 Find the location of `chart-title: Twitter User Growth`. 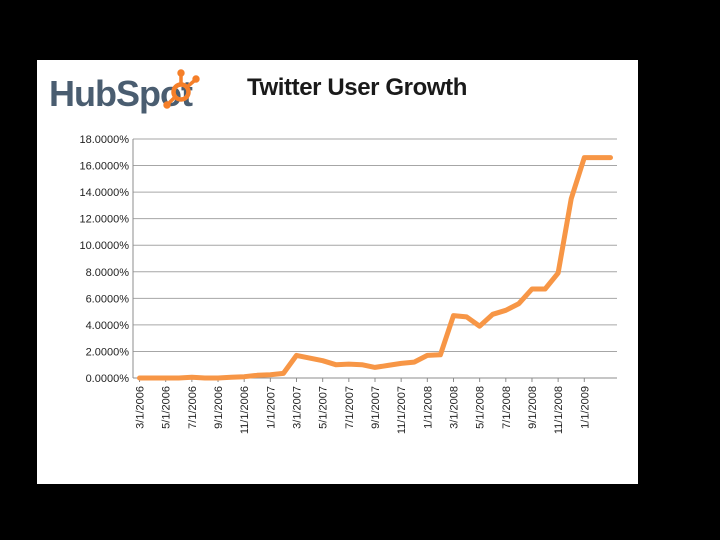

chart-title: Twitter User Growth is located at coordinates (357, 87).